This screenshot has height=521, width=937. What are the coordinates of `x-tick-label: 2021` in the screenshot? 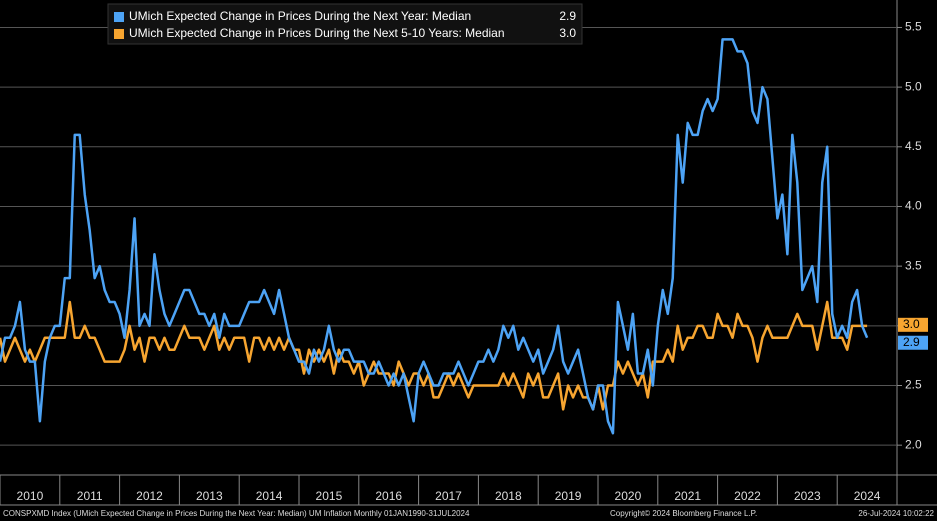 It's located at (687, 496).